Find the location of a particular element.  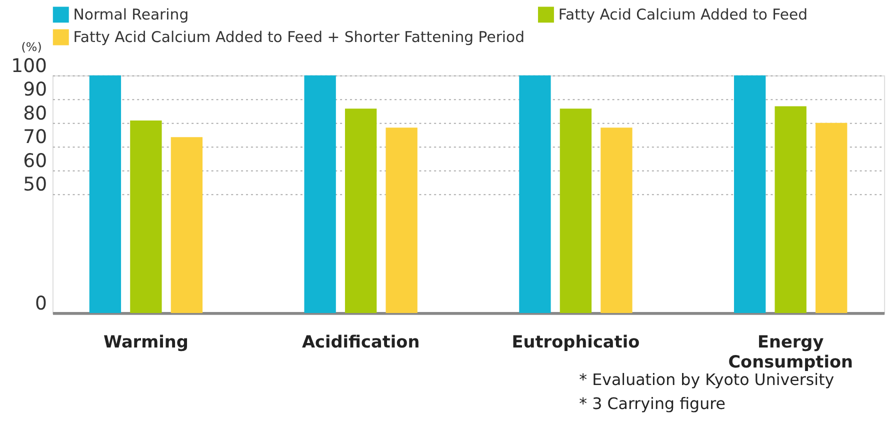

y-axis-title: (%) is located at coordinates (31, 47).